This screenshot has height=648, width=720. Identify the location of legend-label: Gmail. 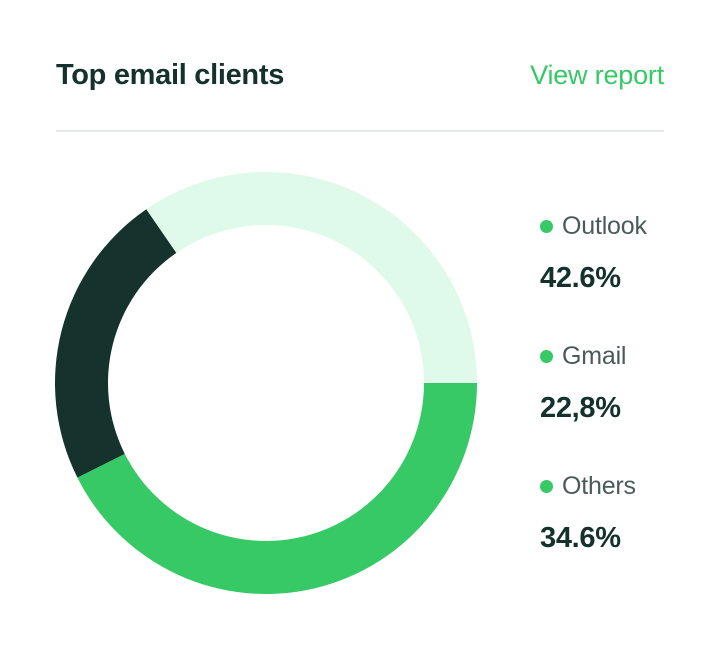
(594, 355).